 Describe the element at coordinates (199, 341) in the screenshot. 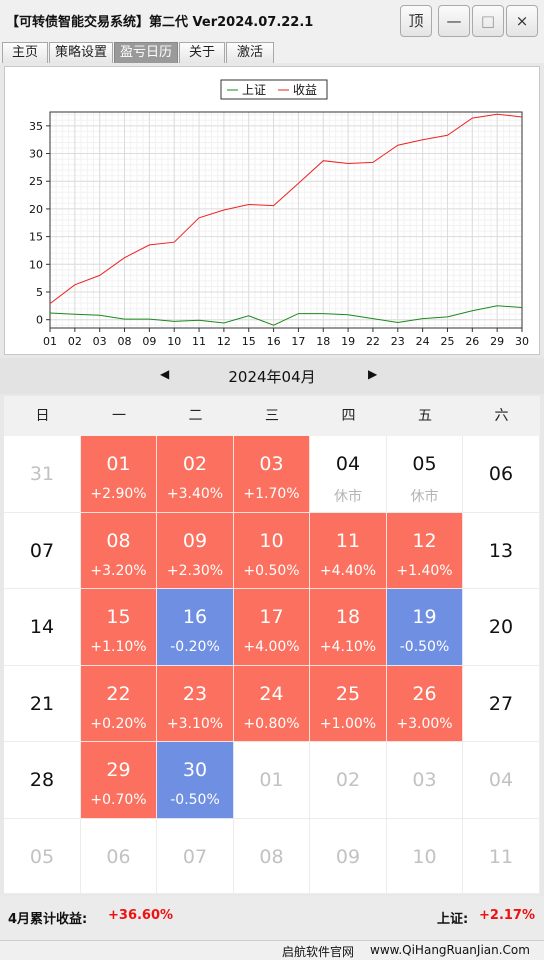

I see `x-tick-label: 11` at that location.